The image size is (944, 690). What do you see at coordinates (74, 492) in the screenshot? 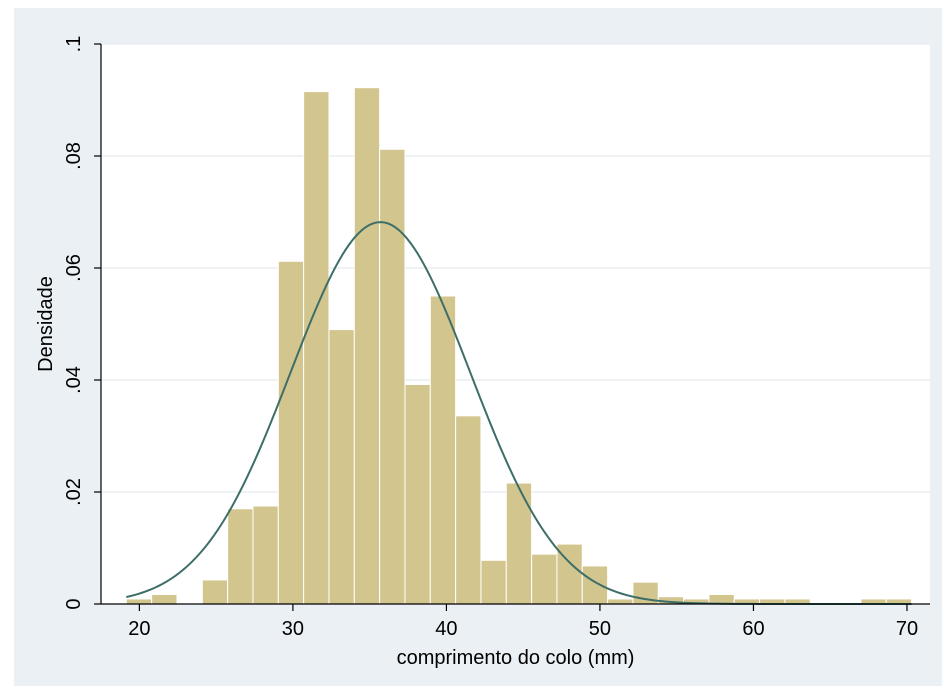
I see `y-tick-label-1: .02` at bounding box center [74, 492].